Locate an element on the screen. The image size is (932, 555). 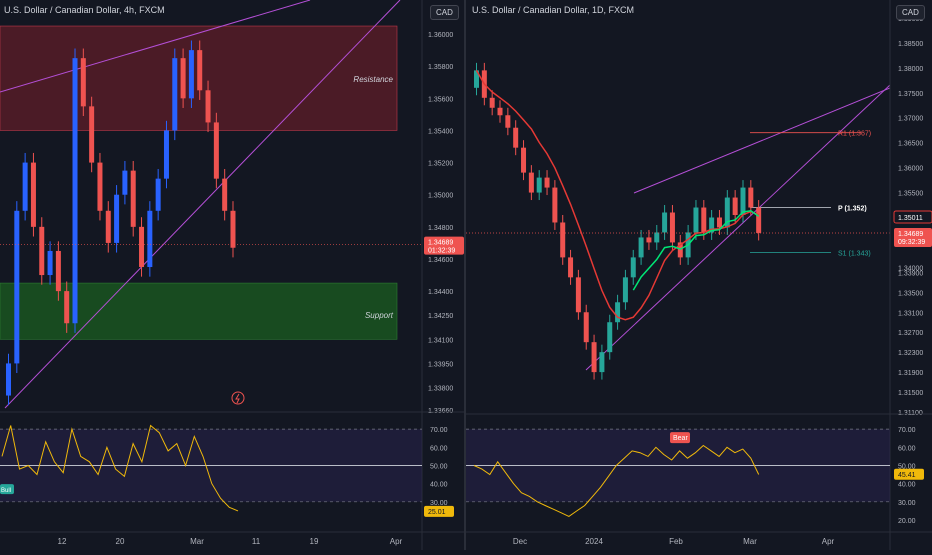
price-tick-label: 1.34400 is located at coordinates (440, 292).